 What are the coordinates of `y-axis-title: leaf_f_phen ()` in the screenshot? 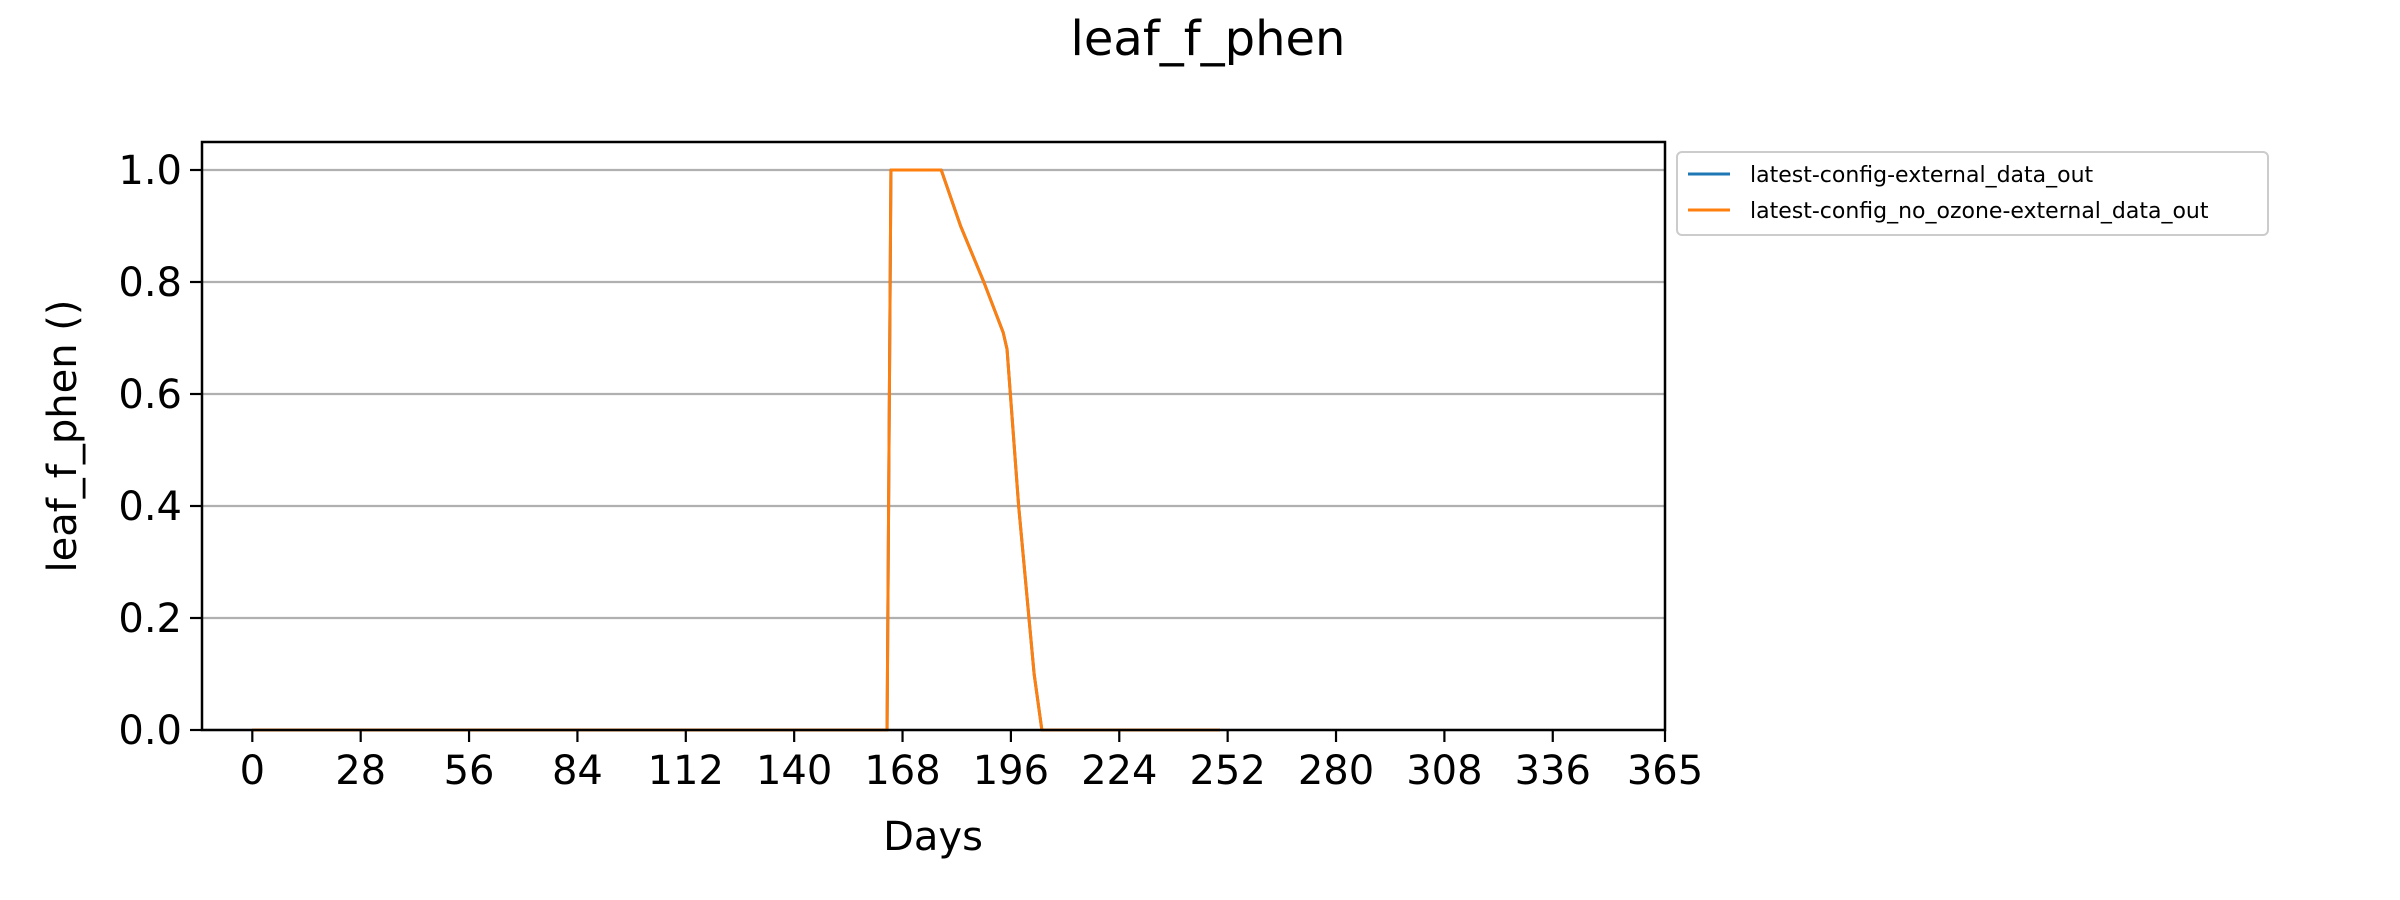 It's located at (63, 435).